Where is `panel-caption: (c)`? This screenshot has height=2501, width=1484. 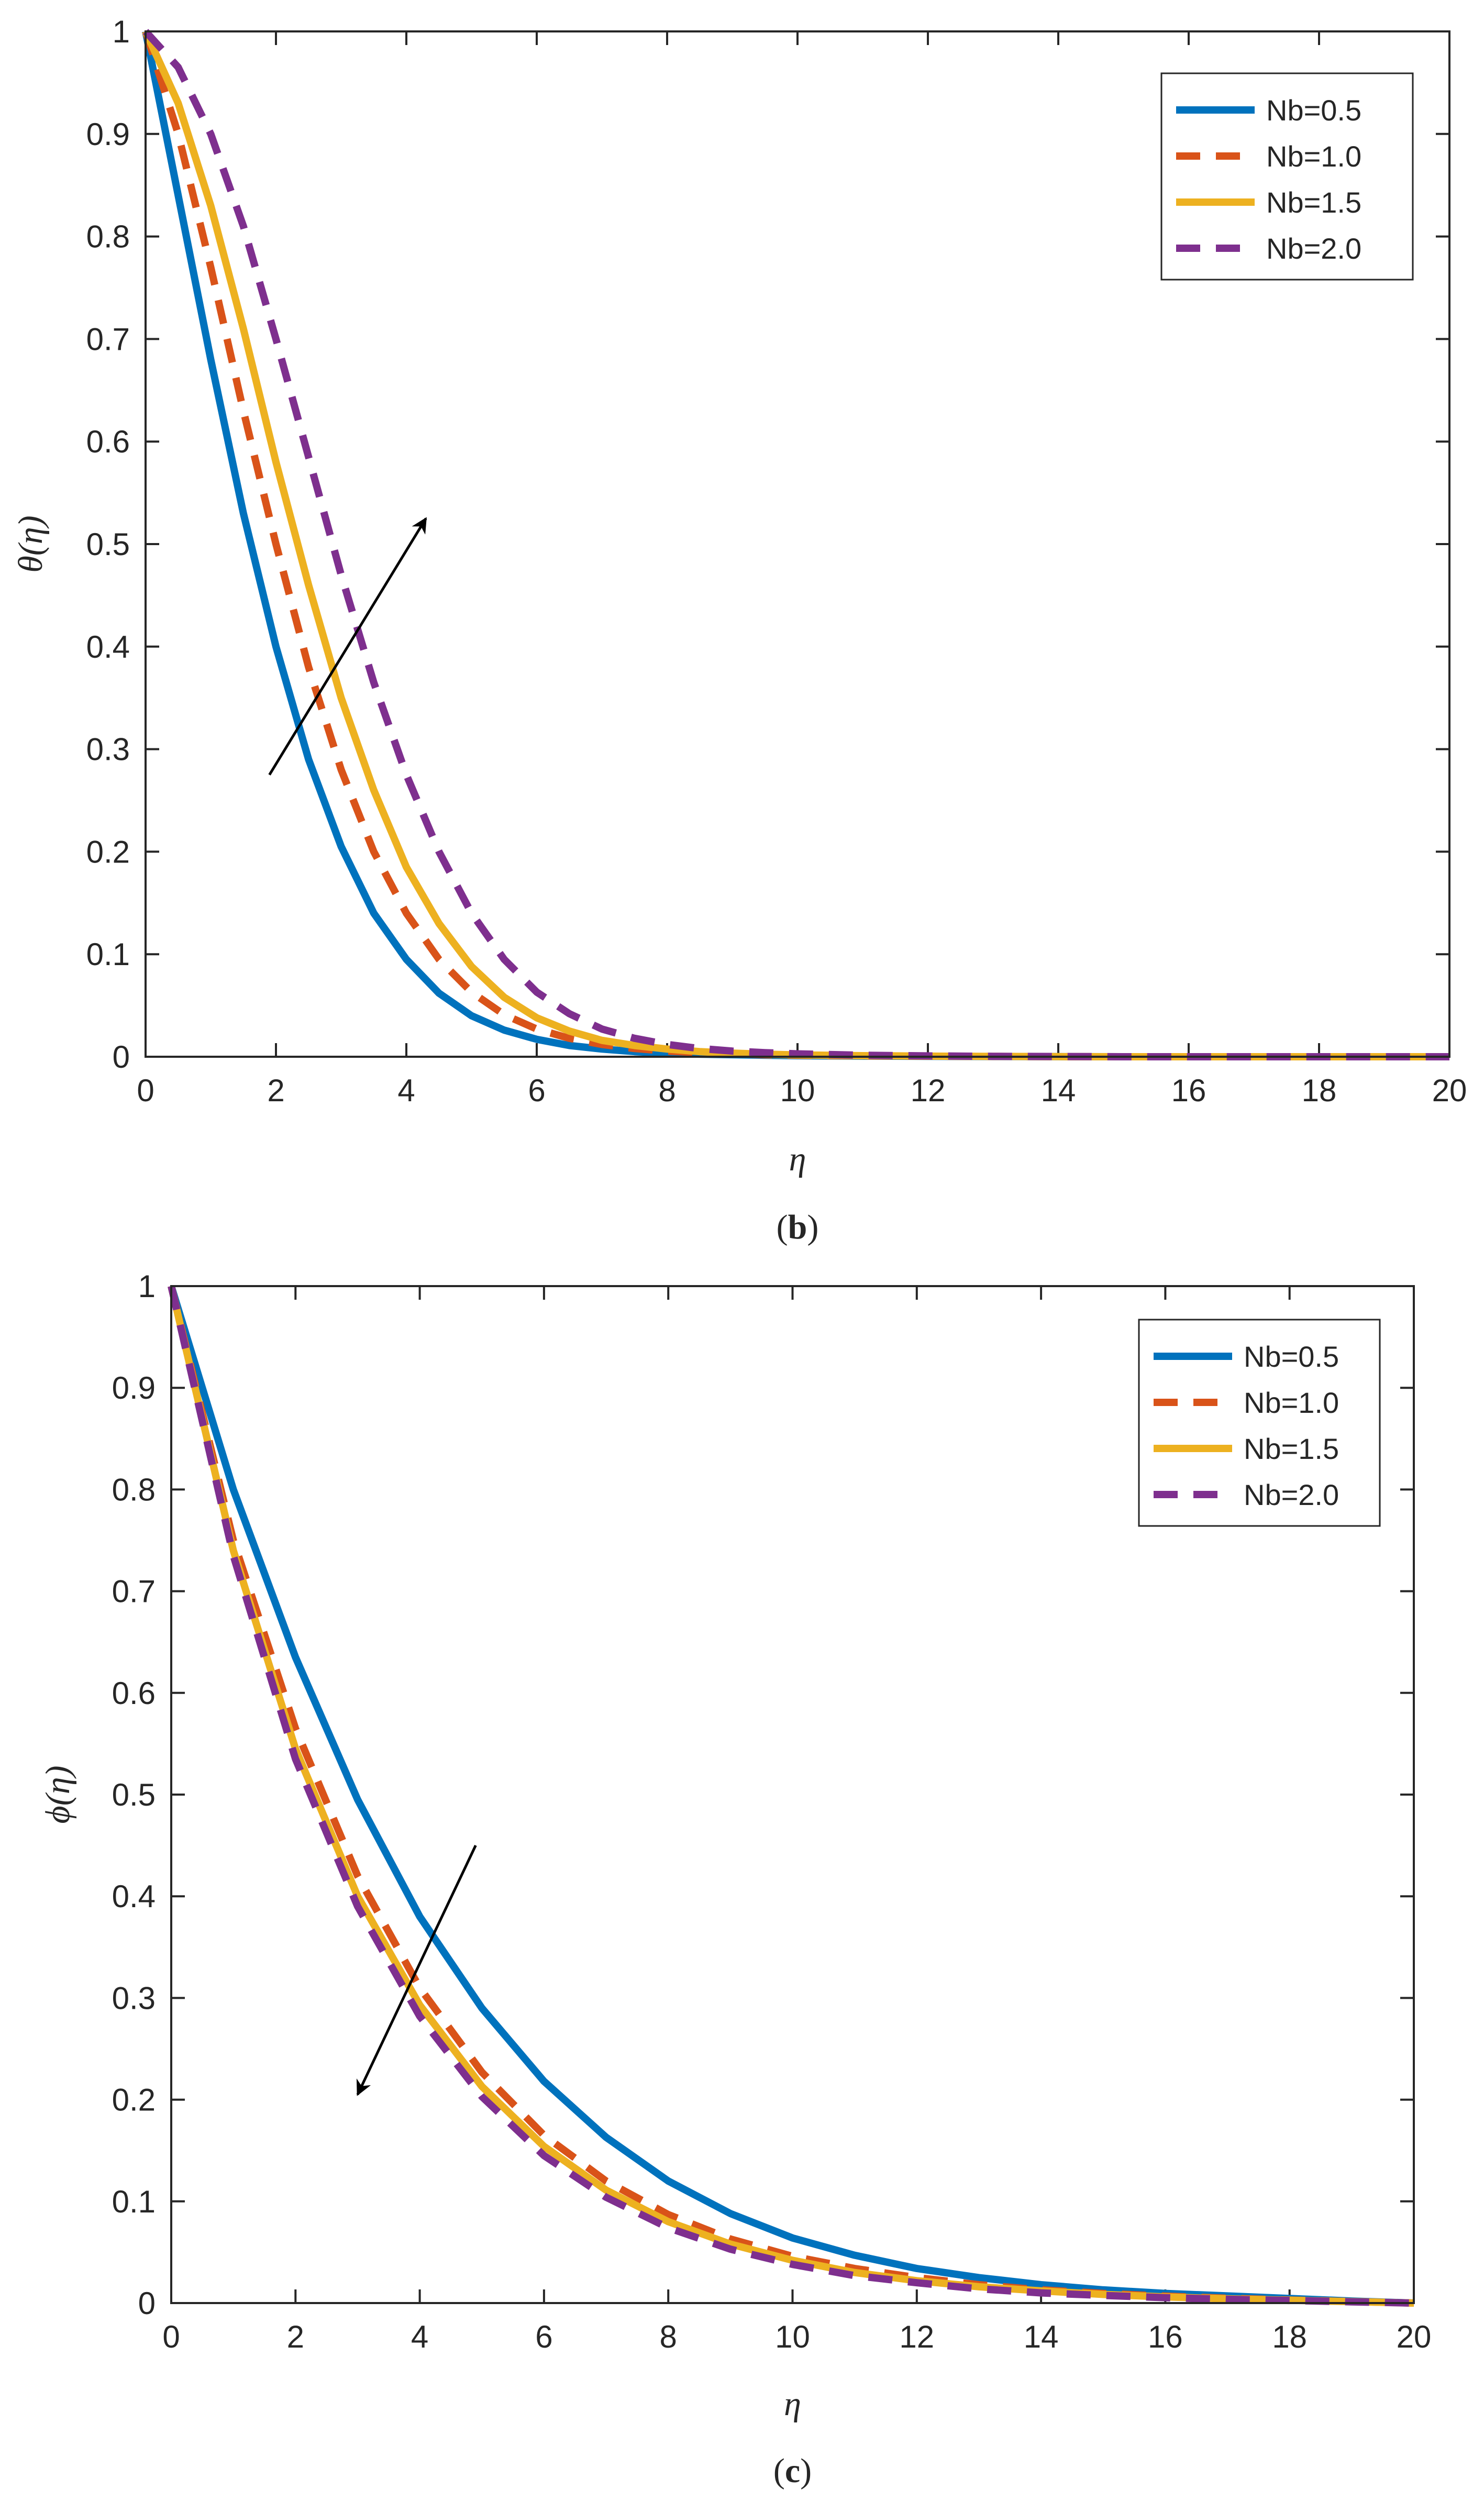
panel-caption: (c) is located at coordinates (793, 2471).